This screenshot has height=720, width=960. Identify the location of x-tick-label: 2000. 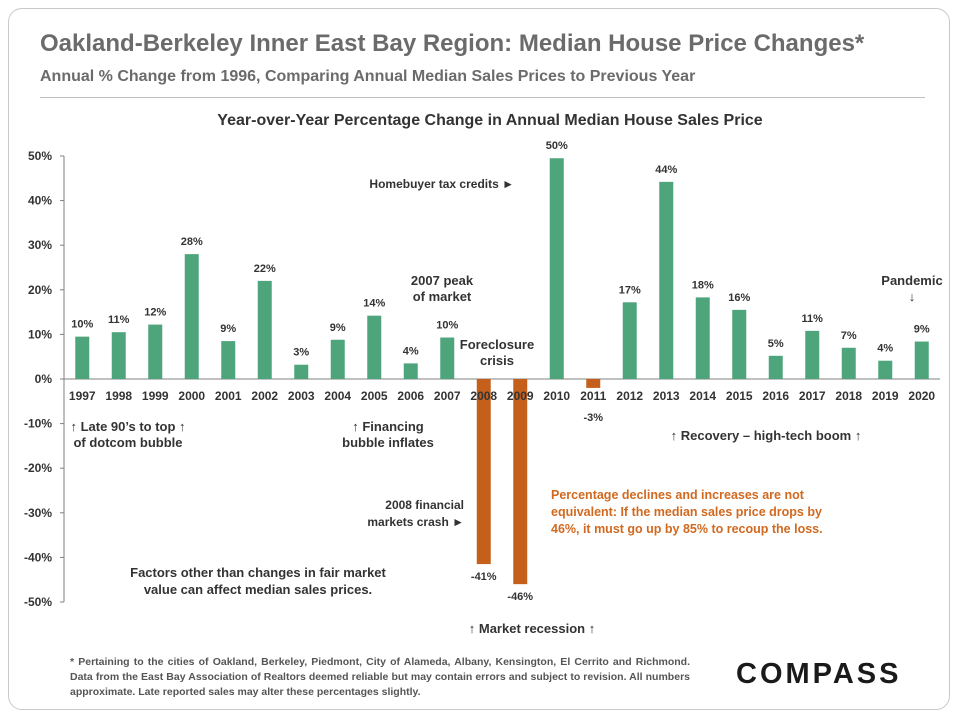
(191, 396).